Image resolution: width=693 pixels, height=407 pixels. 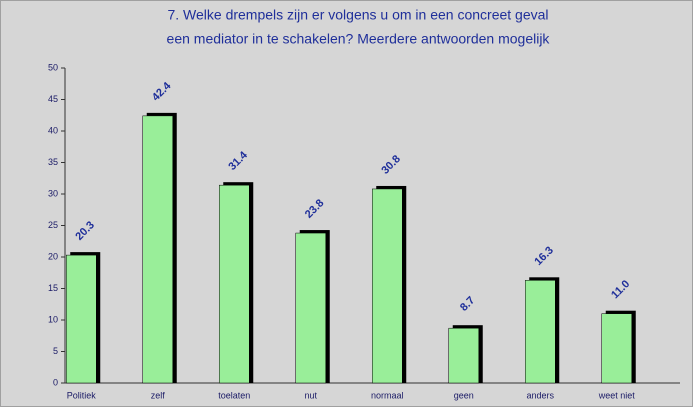 What do you see at coordinates (53, 67) in the screenshot?
I see `y-tick-label: 50` at bounding box center [53, 67].